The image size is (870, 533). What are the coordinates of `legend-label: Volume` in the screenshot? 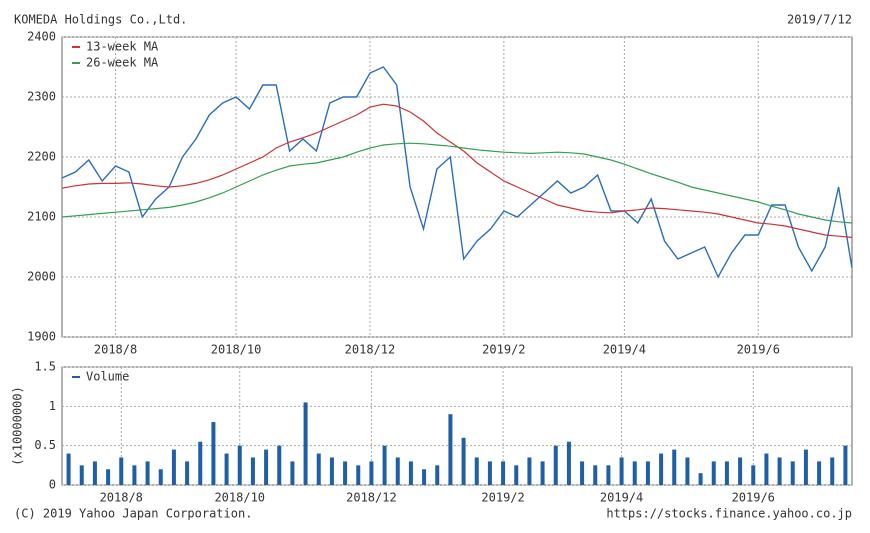 It's located at (107, 377).